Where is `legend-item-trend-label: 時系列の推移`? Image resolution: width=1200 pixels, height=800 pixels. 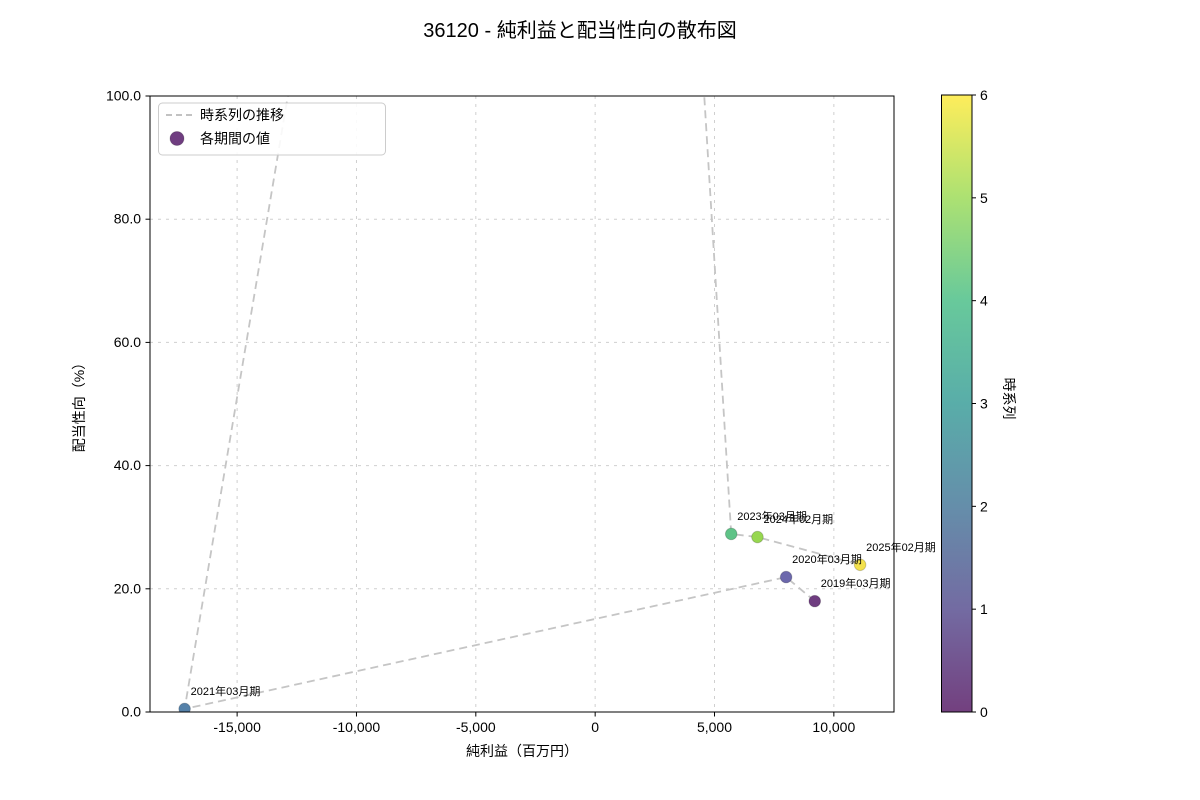 legend-item-trend-label: 時系列の推移 is located at coordinates (242, 115).